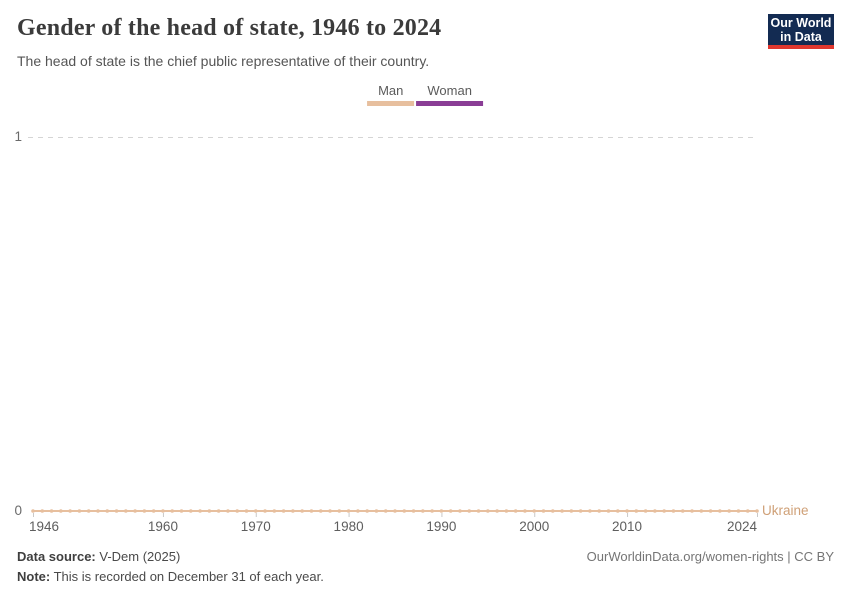 The width and height of the screenshot is (850, 600). Describe the element at coordinates (741, 526) in the screenshot. I see `x-tick-label: 2024` at that location.